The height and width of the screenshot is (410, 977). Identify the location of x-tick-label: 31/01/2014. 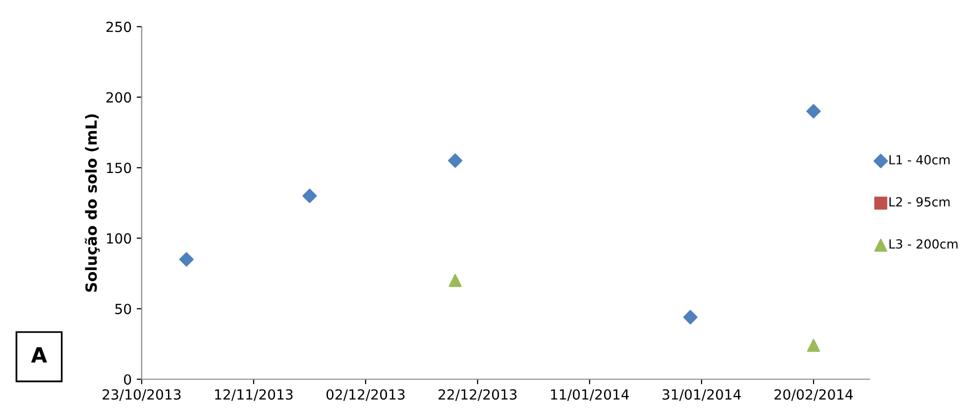
(701, 395).